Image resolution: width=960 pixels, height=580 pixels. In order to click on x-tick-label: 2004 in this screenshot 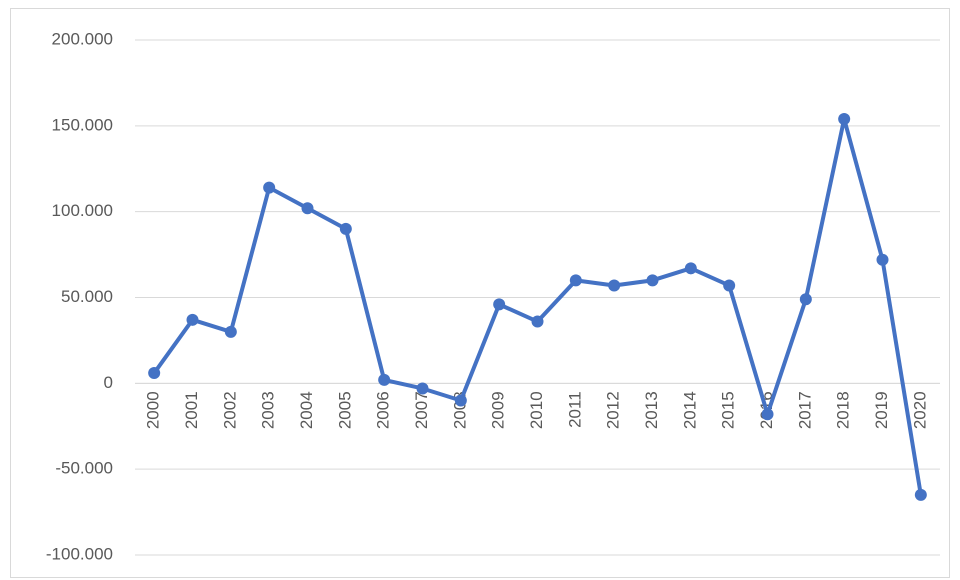, I will do `click(306, 410)`.